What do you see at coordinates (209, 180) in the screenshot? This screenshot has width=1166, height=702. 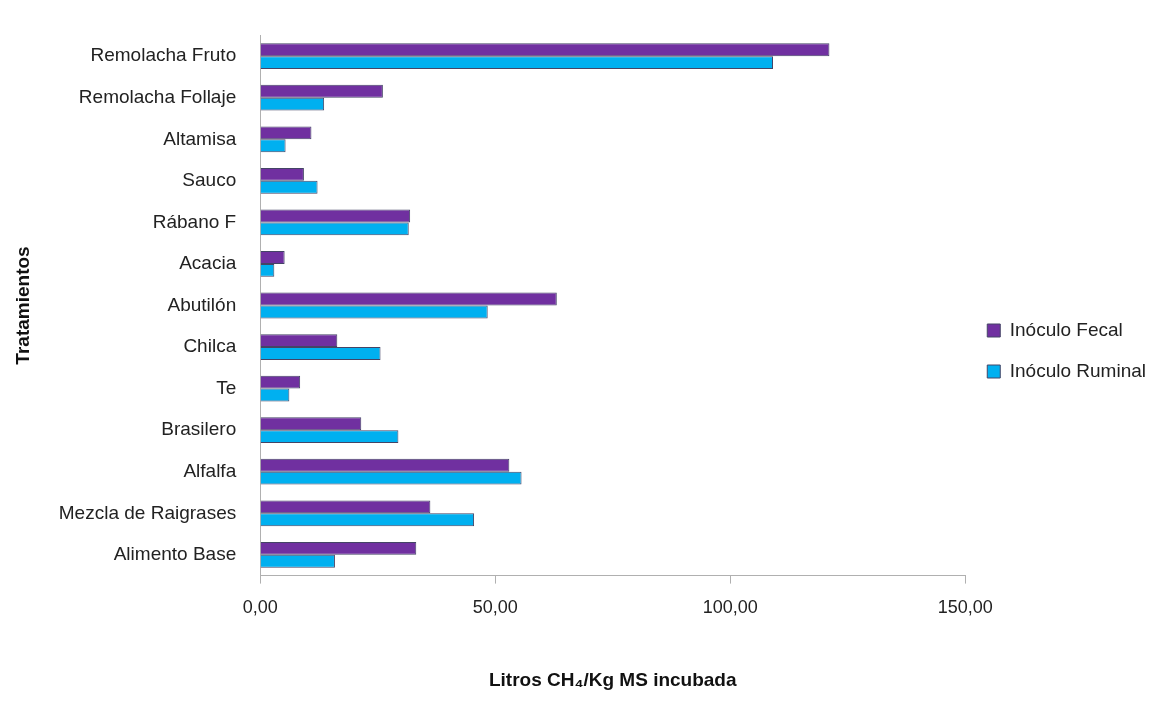 I see `y-tick-label: Sauco` at bounding box center [209, 180].